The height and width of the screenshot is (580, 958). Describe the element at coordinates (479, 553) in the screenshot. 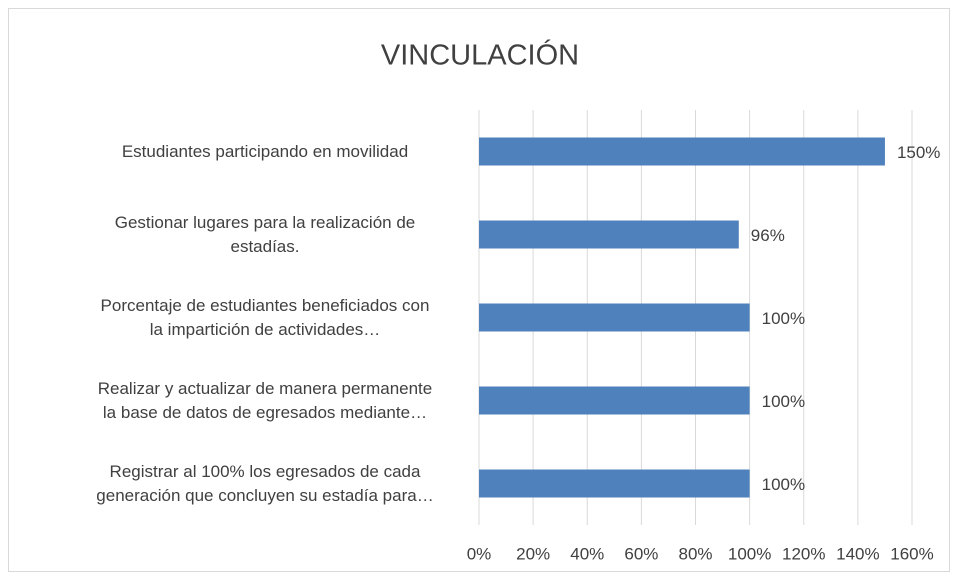

I see `x-tick-label: 0%` at that location.